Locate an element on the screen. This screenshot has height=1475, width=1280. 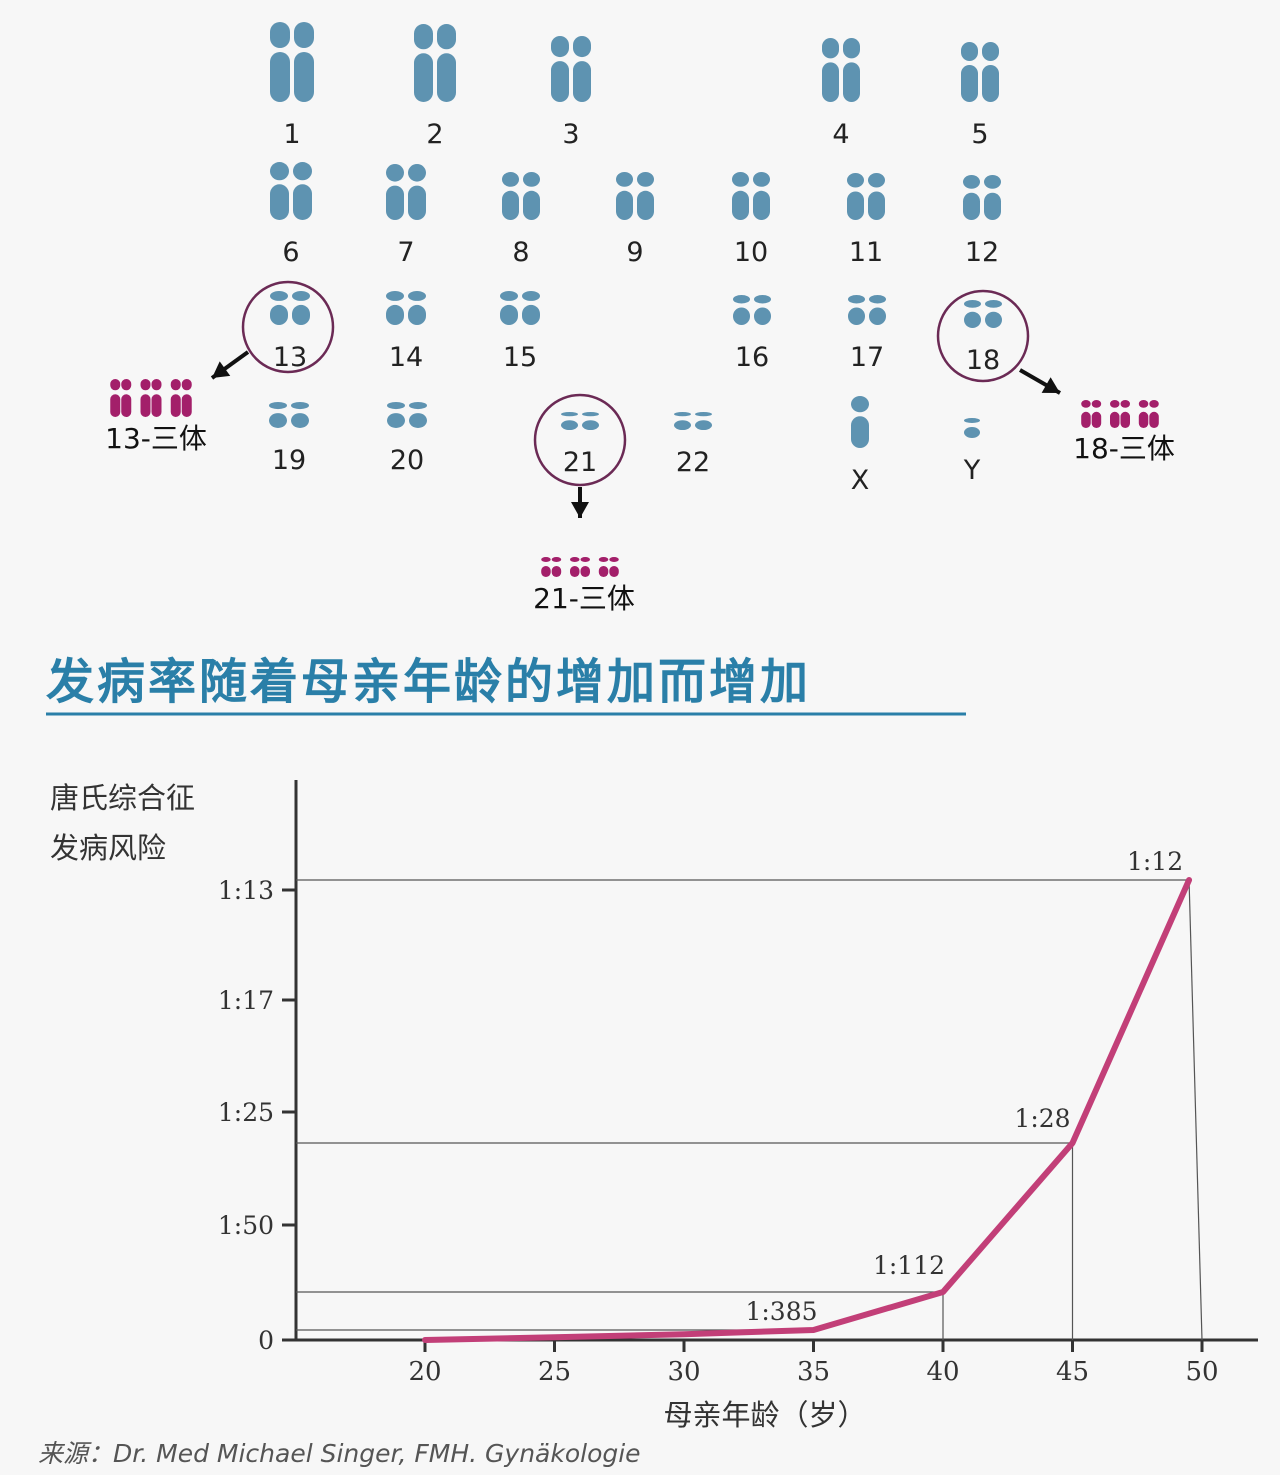
trisomy-label: 13-三体 is located at coordinates (156, 438).